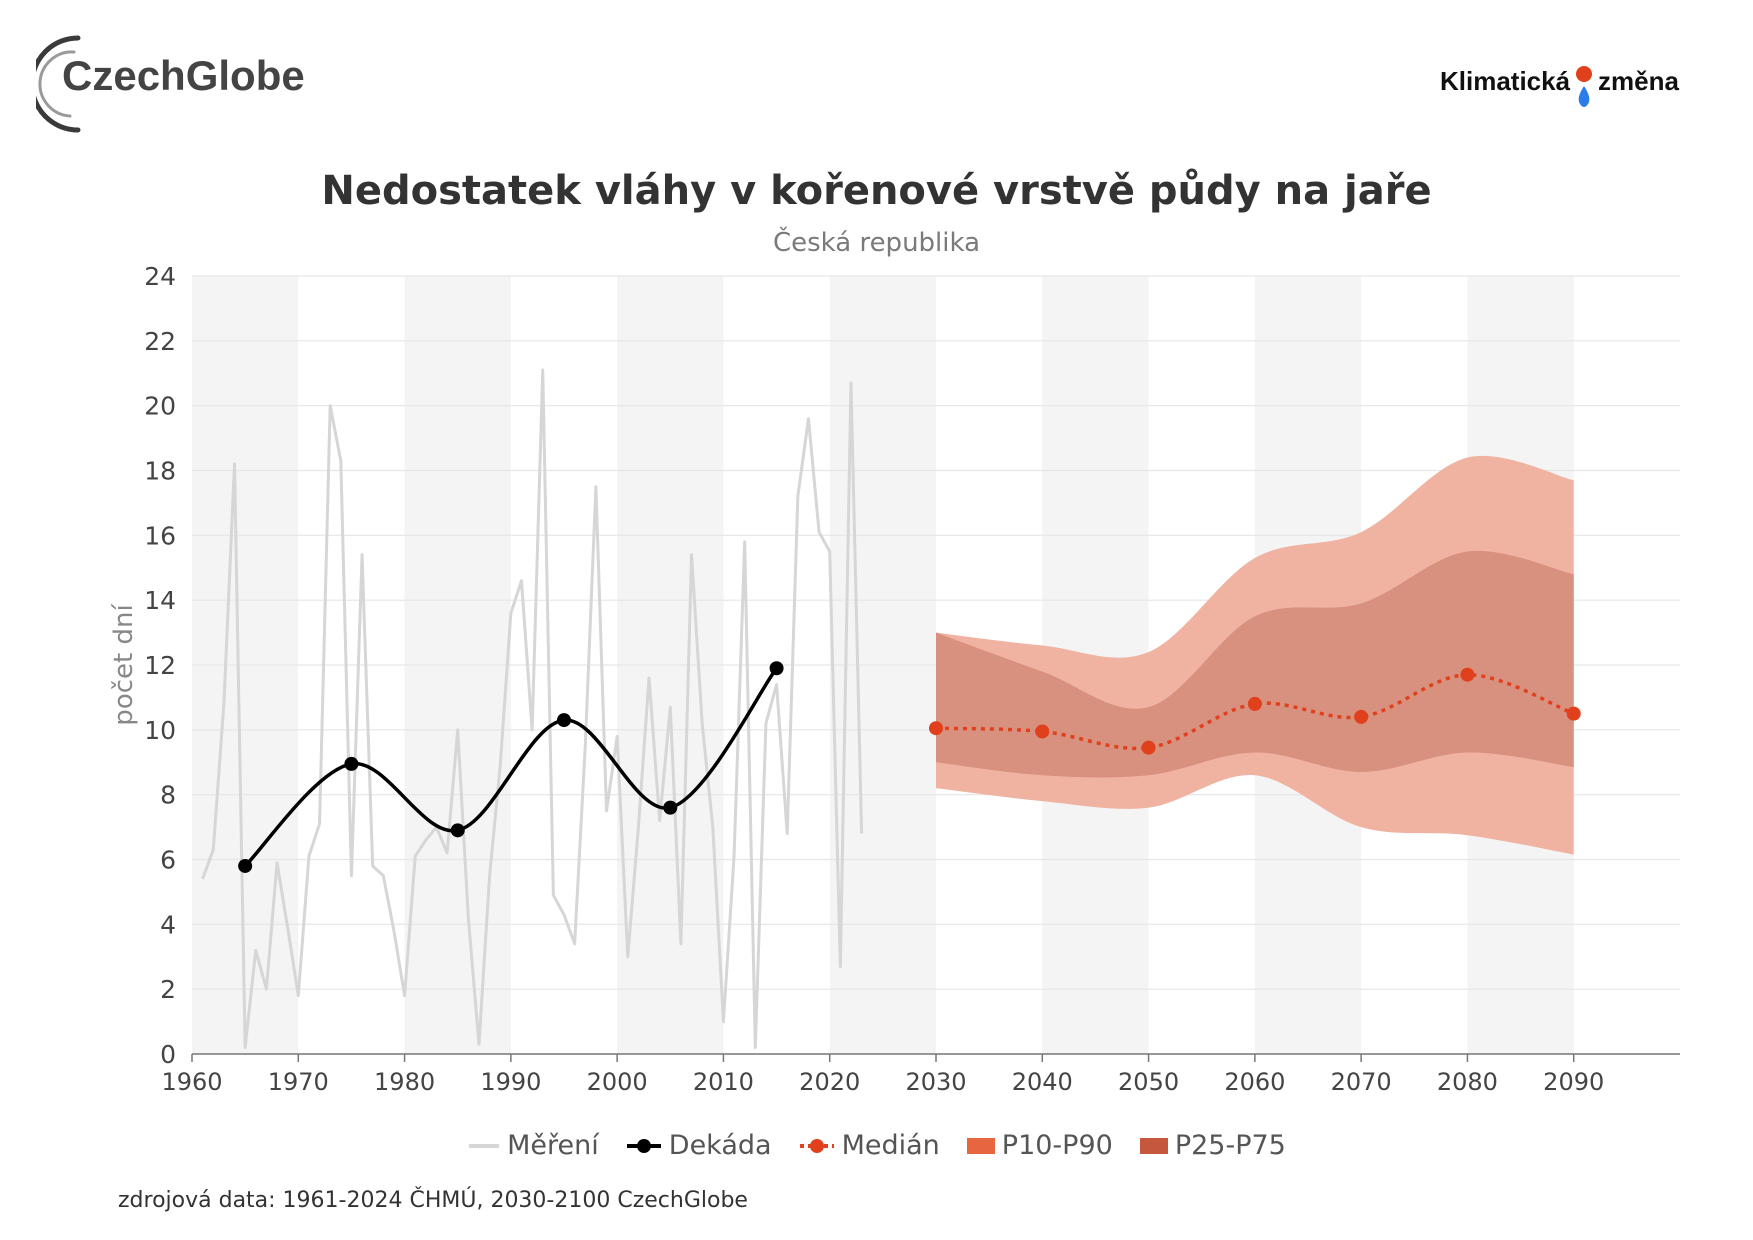 Image resolution: width=1753 pixels, height=1240 pixels. Describe the element at coordinates (1584, 74) in the screenshot. I see `drop-red-icon` at that location.